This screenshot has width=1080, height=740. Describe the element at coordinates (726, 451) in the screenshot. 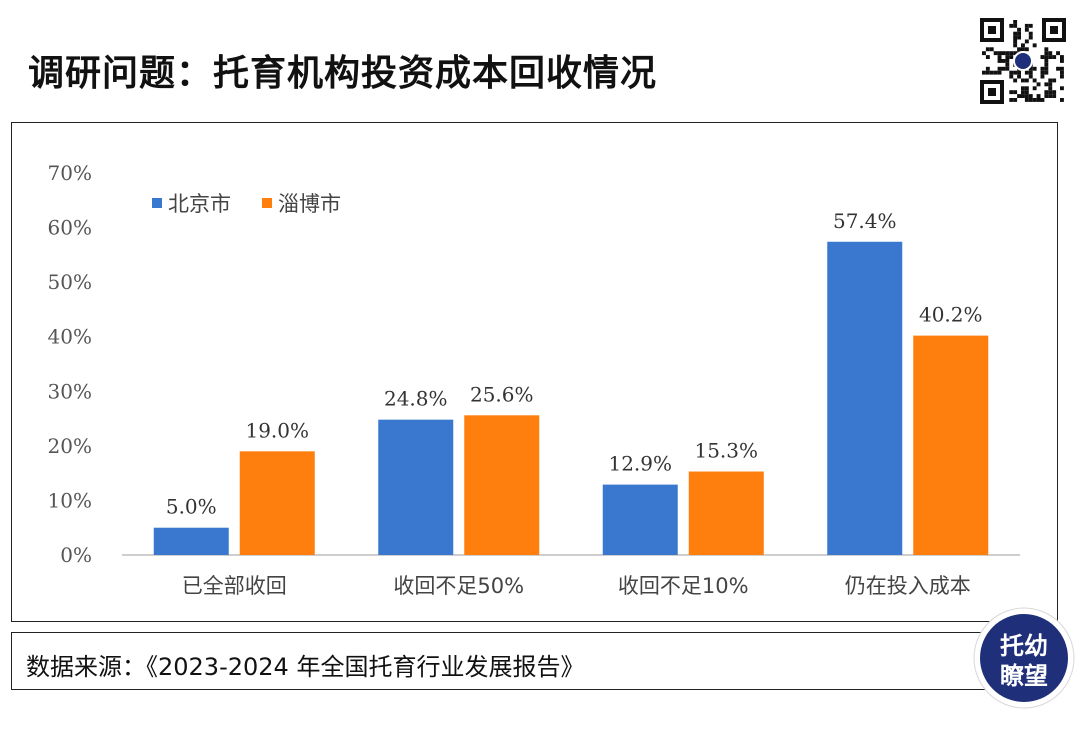

I see `data-label: 15.3%` at that location.